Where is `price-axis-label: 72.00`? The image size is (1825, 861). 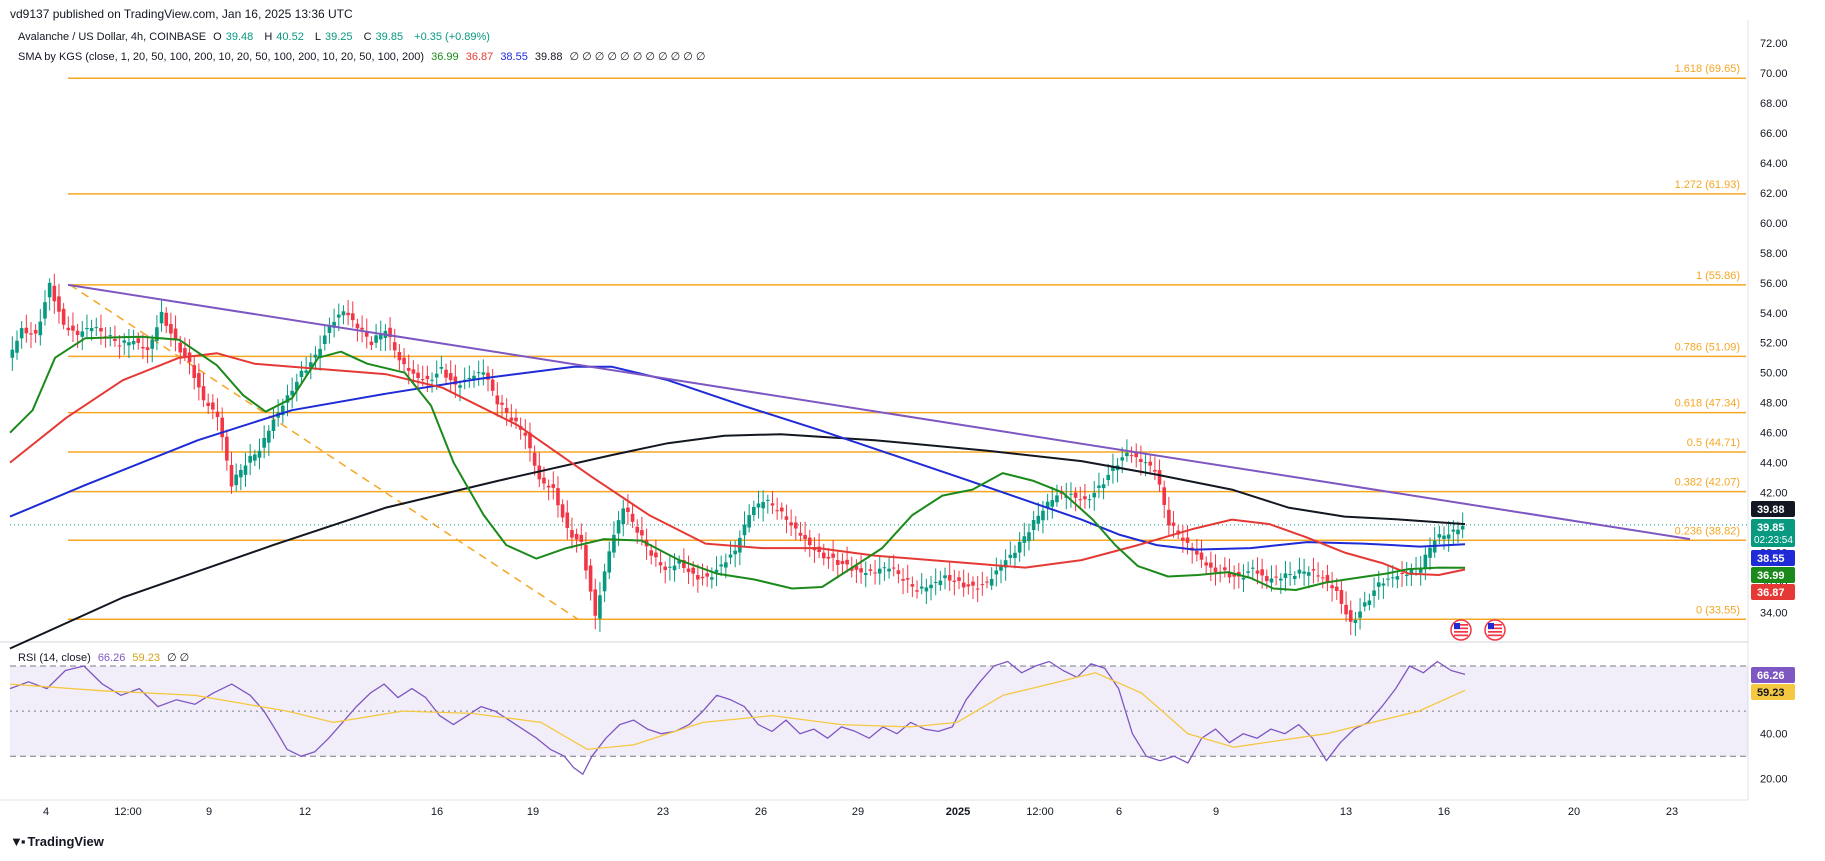 price-axis-label: 72.00 is located at coordinates (1774, 44).